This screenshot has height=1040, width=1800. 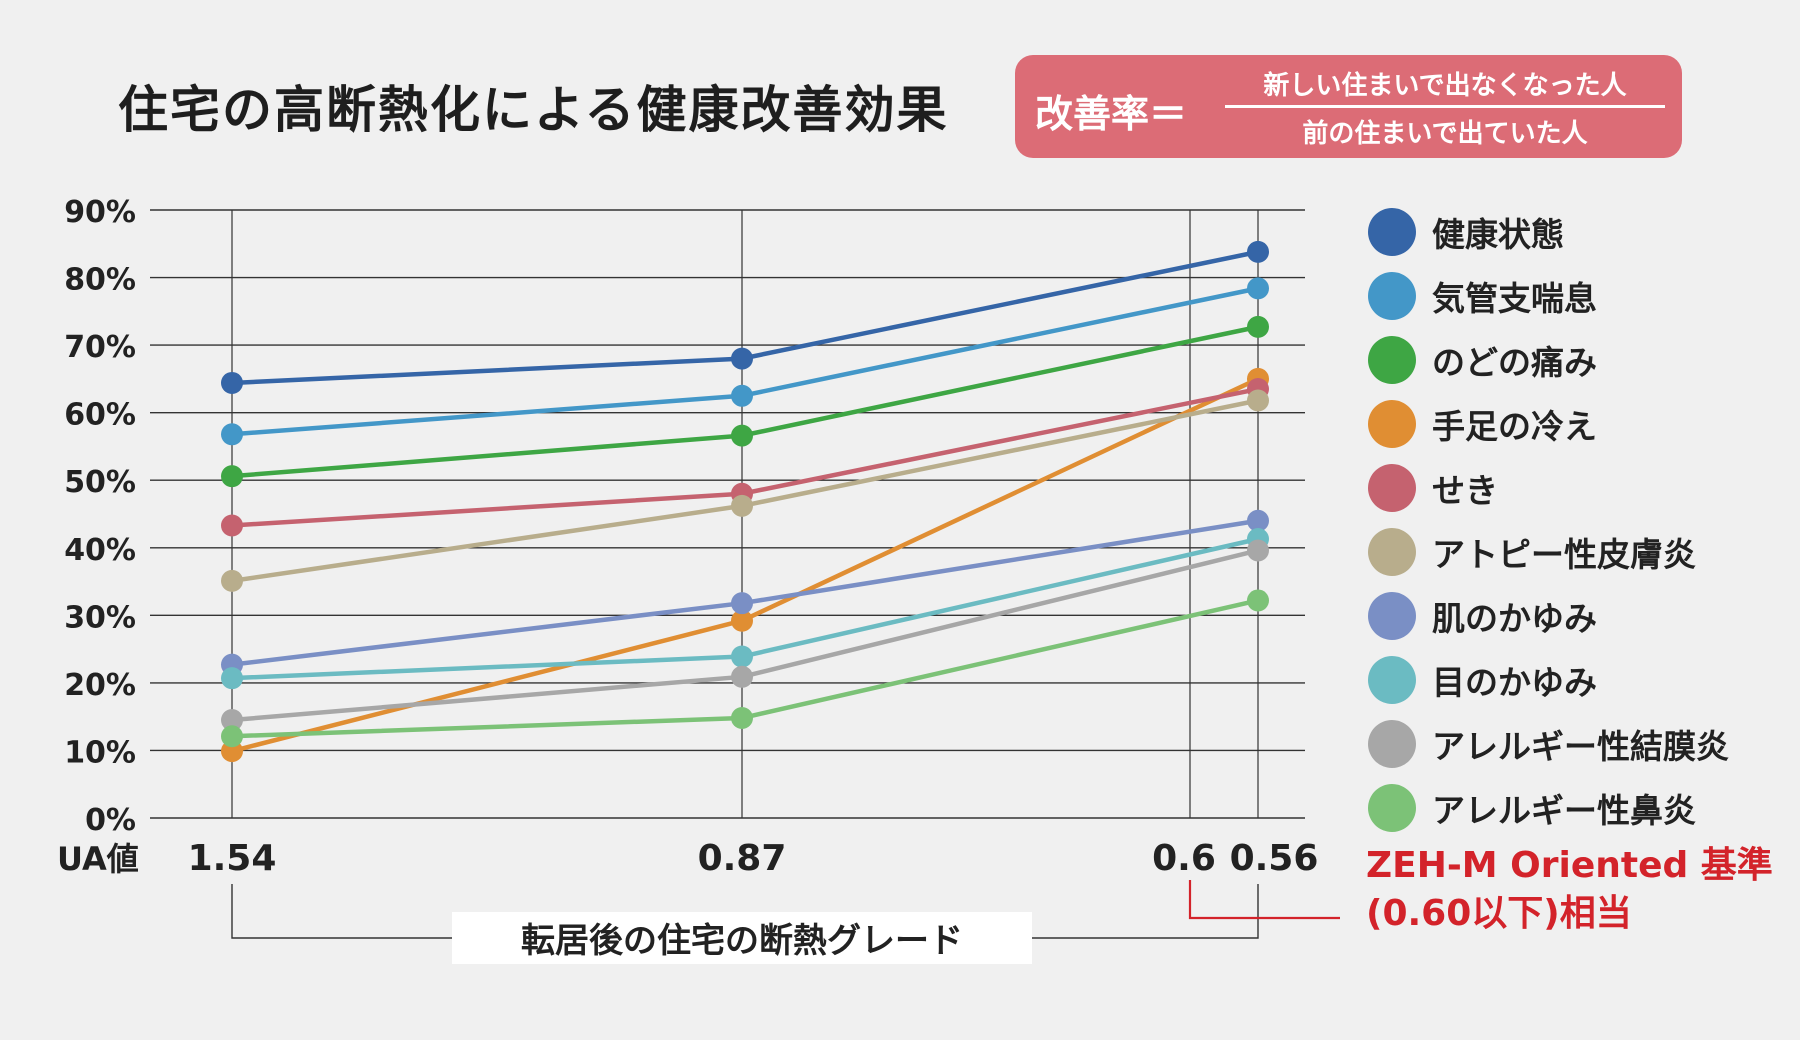 I want to click on legend-item: 手足の冷え, so click(x=1548, y=424).